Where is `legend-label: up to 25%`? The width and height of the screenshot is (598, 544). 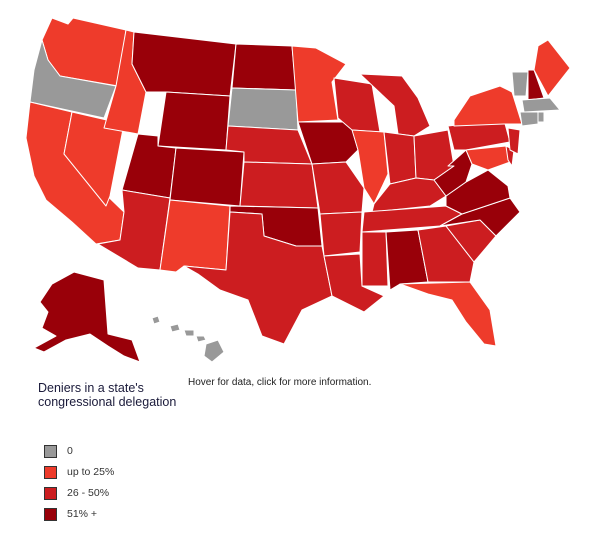
legend-label: up to 25% is located at coordinates (91, 472).